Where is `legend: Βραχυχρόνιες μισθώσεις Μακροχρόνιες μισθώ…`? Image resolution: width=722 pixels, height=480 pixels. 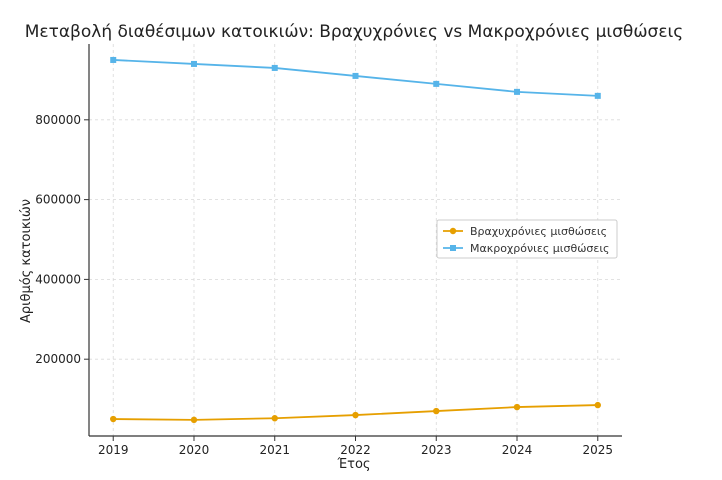 legend: Βραχυχρόνιες μισθώσεις Μακροχρόνιες μισθώ… is located at coordinates (527, 239).